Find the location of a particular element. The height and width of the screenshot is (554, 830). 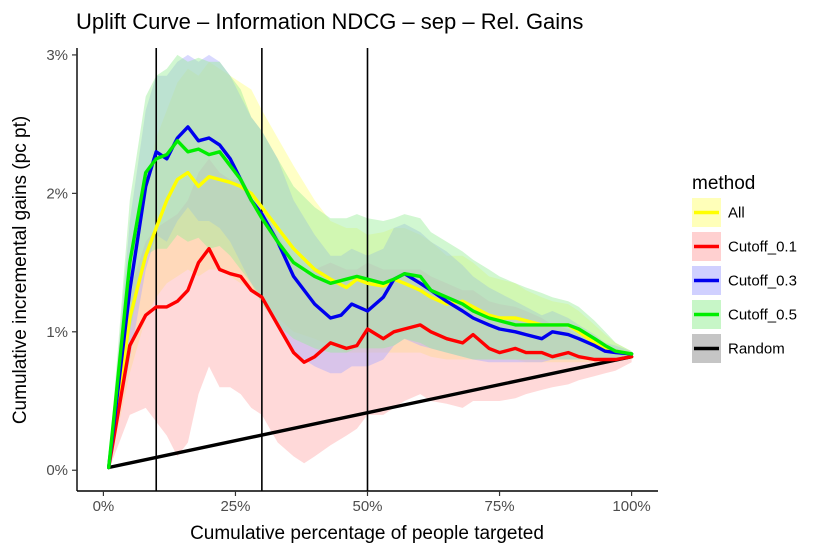

legend-label: Cutoff_0.5 is located at coordinates (762, 315).